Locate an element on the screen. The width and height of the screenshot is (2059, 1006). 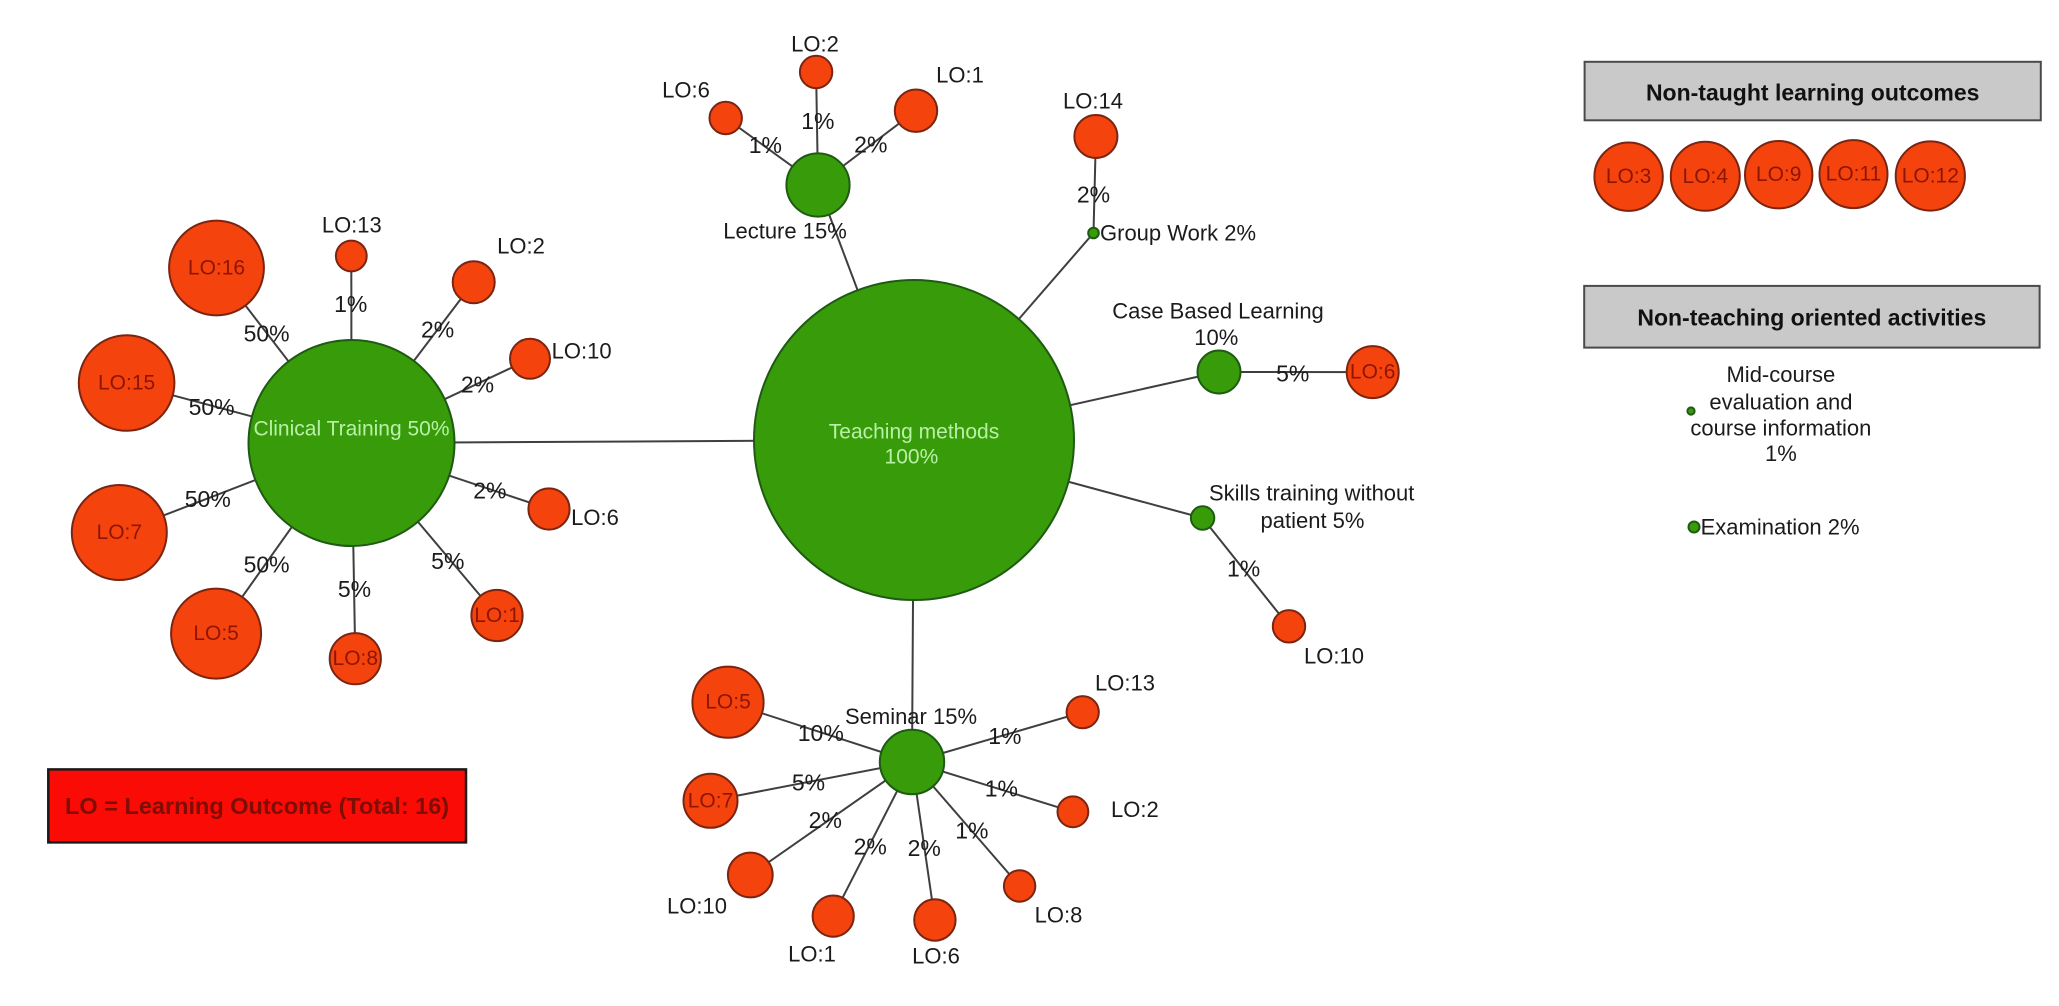
svg-text: Group Work 2% is located at coordinates (1178, 233).